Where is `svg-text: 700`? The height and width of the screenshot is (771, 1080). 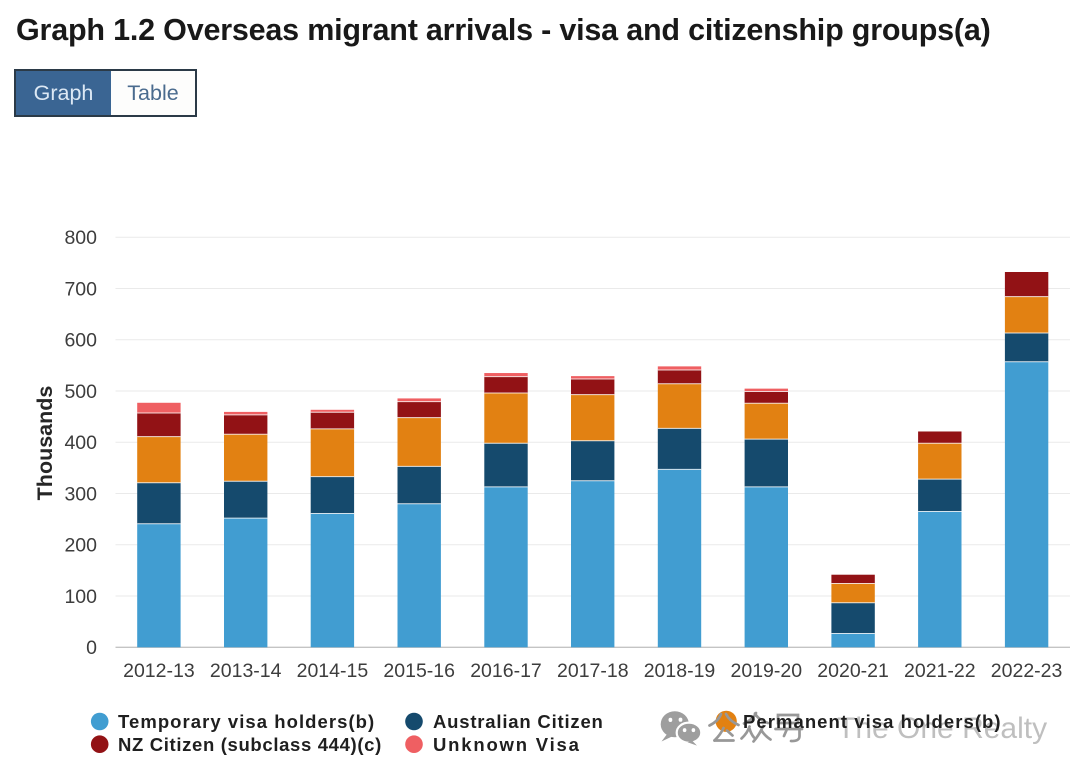
svg-text: 700 is located at coordinates (80, 289).